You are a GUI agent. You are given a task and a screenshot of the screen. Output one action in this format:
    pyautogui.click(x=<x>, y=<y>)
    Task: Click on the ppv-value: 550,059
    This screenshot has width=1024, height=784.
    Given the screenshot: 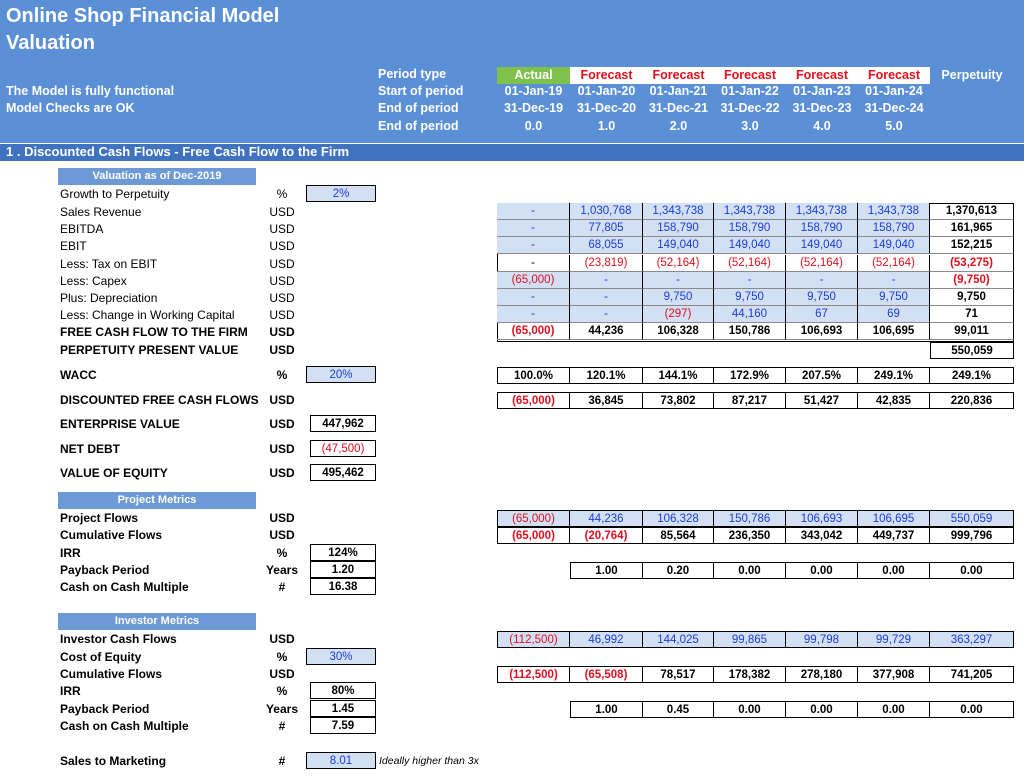 What is the action you would take?
    pyautogui.click(x=972, y=350)
    